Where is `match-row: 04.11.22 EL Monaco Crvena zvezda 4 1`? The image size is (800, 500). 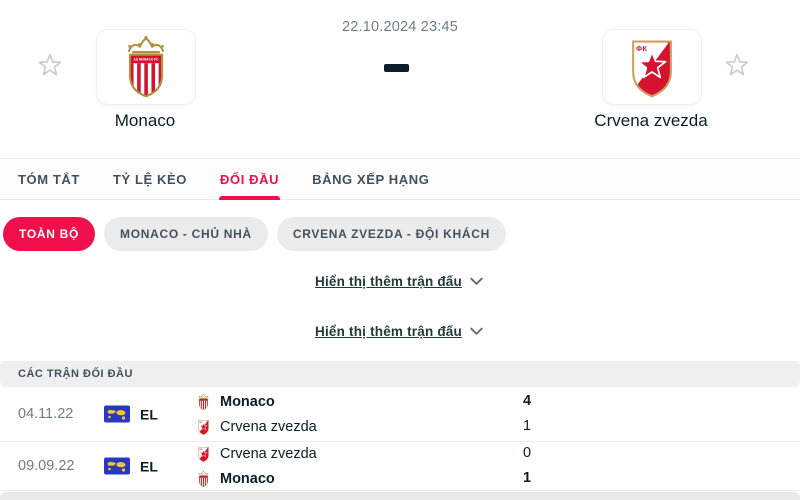 match-row: 04.11.22 EL Monaco Crvena zvezda 4 1 is located at coordinates (400, 414).